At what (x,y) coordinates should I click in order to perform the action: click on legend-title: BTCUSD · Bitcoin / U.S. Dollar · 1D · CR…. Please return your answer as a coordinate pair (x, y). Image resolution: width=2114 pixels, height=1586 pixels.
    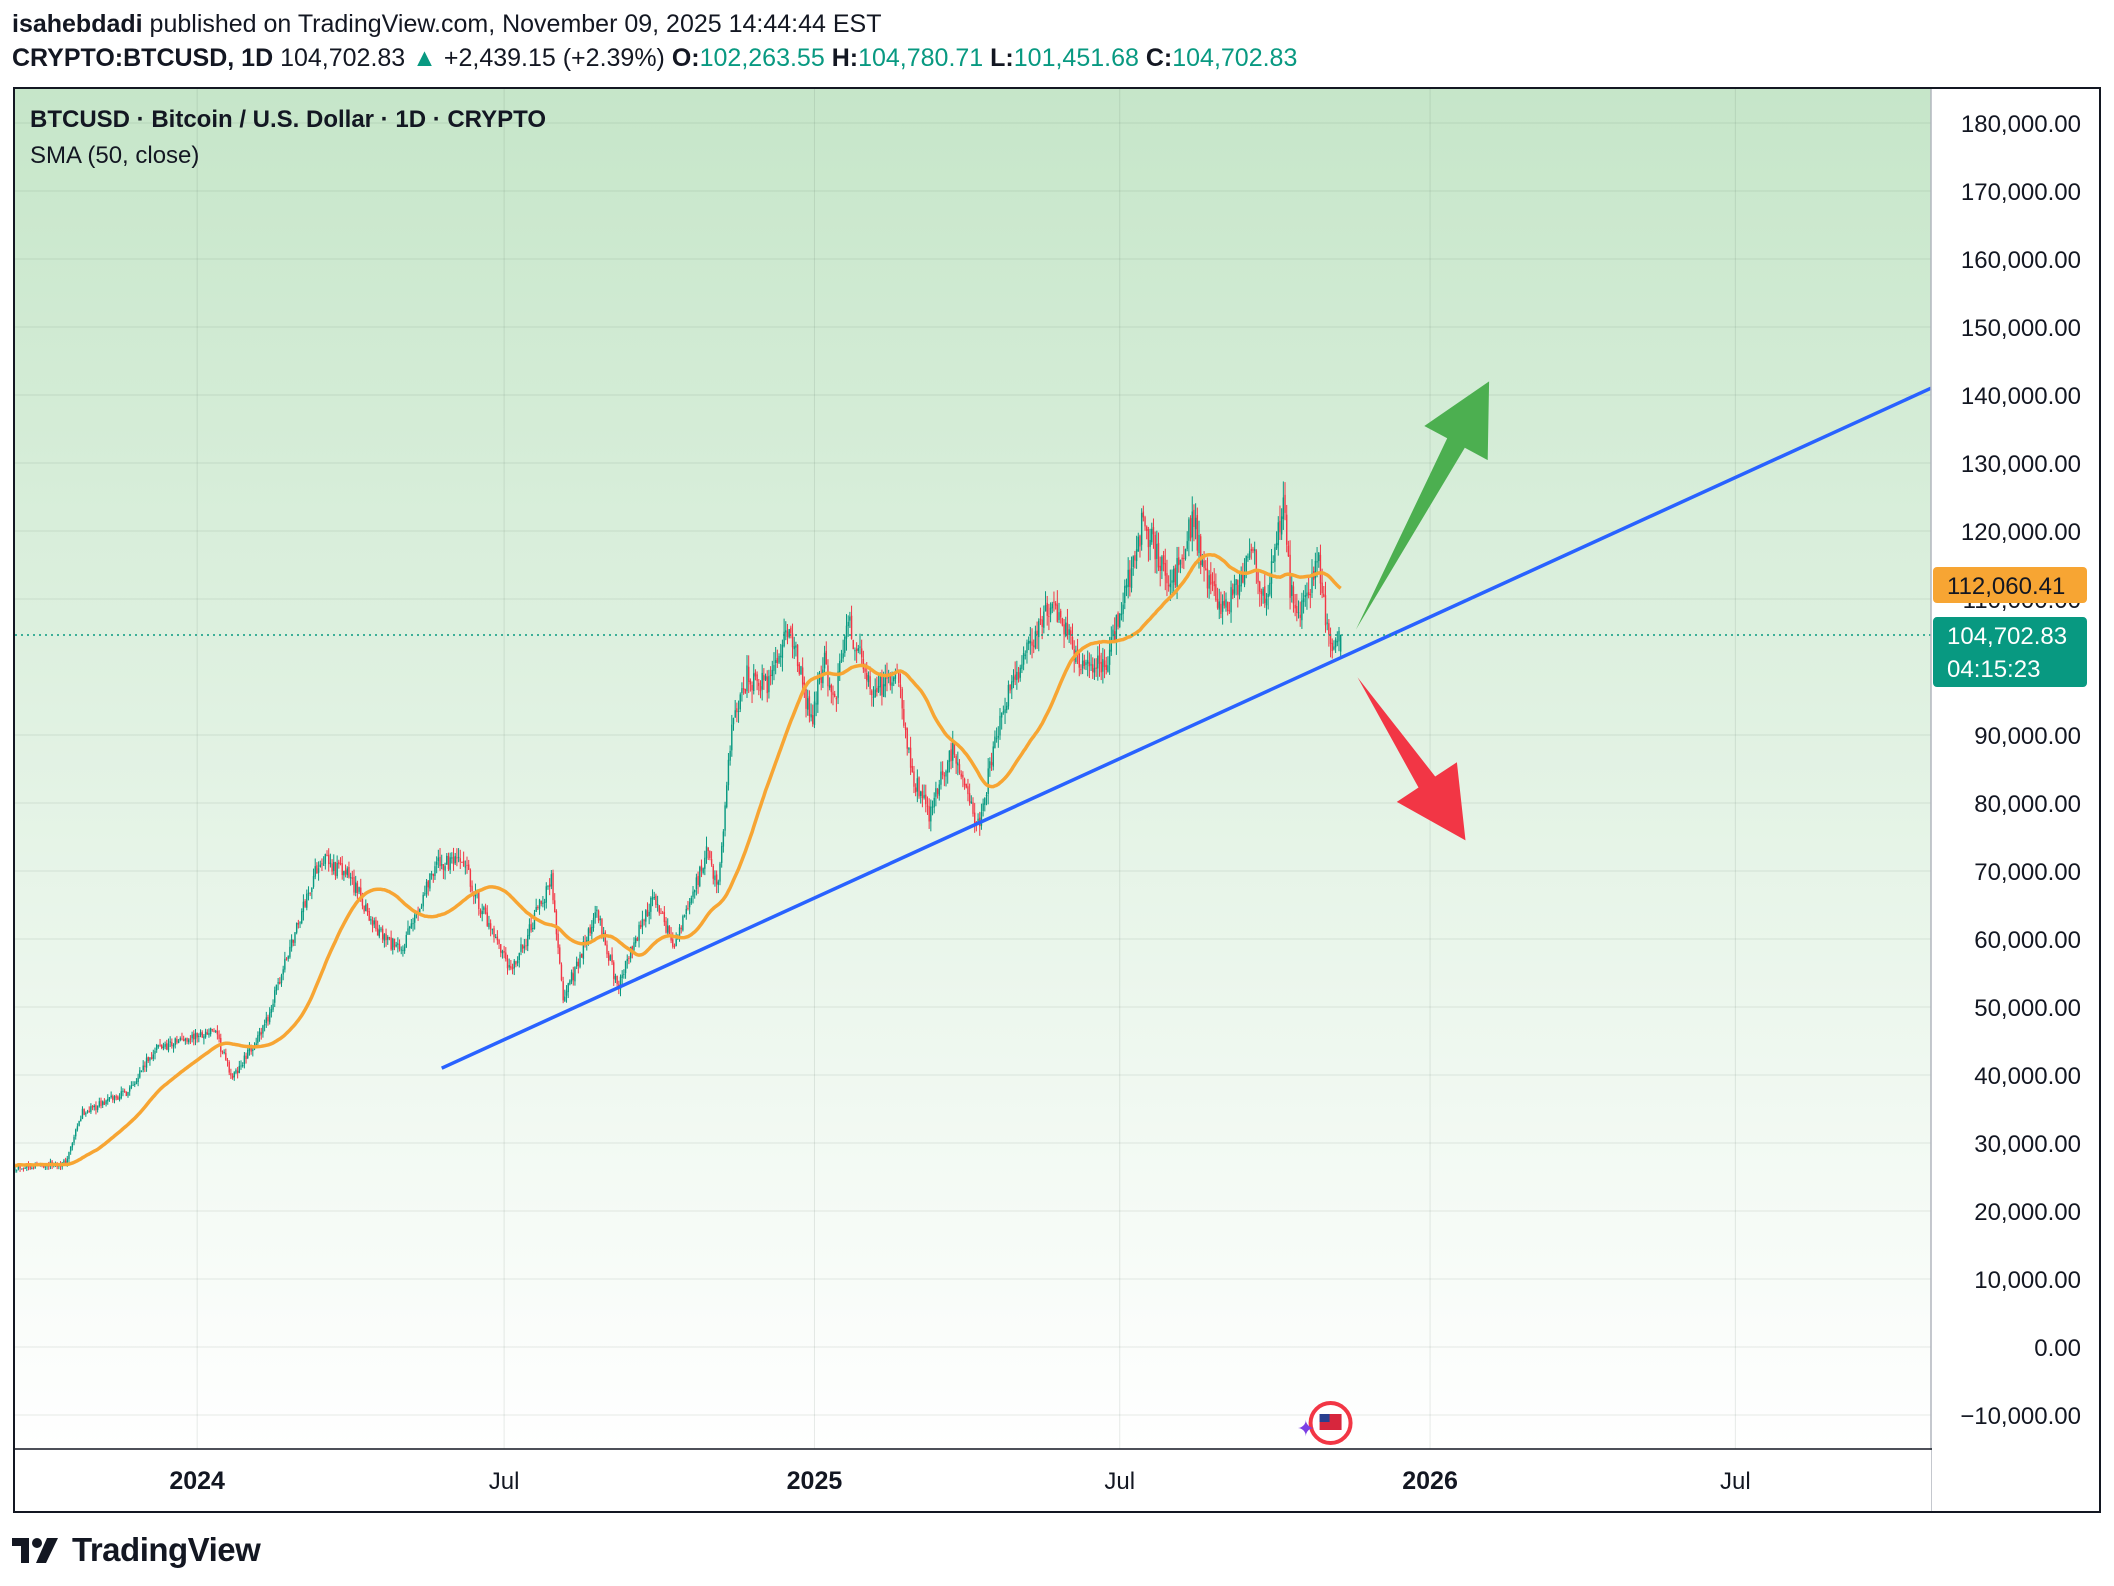
    Looking at the image, I should click on (288, 119).